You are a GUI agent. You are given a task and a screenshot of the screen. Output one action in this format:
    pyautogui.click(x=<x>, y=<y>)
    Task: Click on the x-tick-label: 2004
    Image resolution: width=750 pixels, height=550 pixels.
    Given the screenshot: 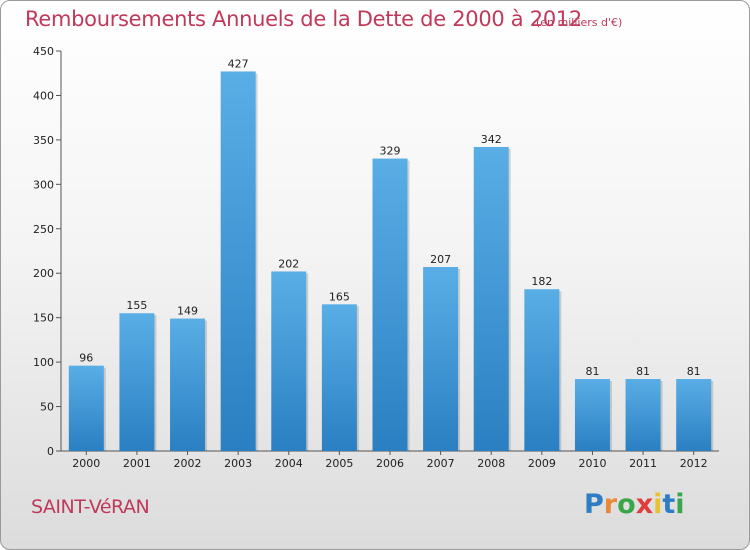 What is the action you would take?
    pyautogui.click(x=289, y=463)
    